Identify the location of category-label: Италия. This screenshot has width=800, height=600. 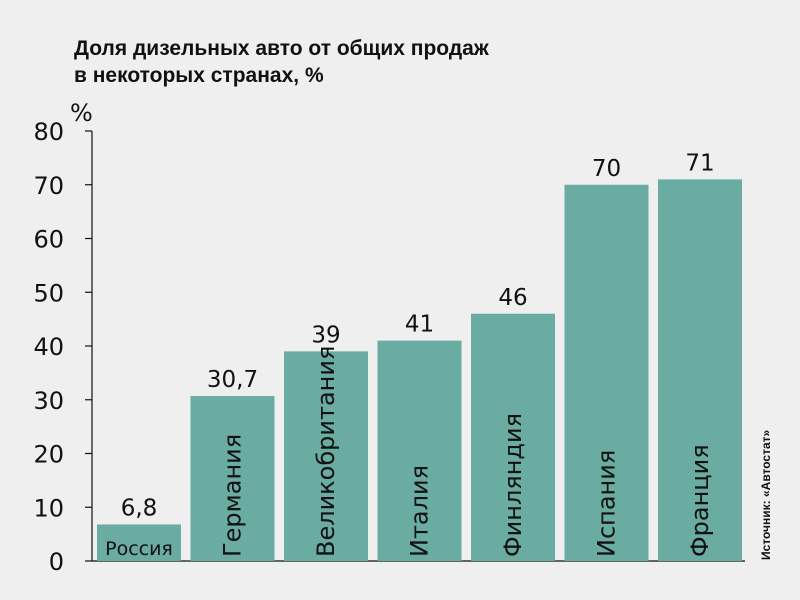
(420, 511).